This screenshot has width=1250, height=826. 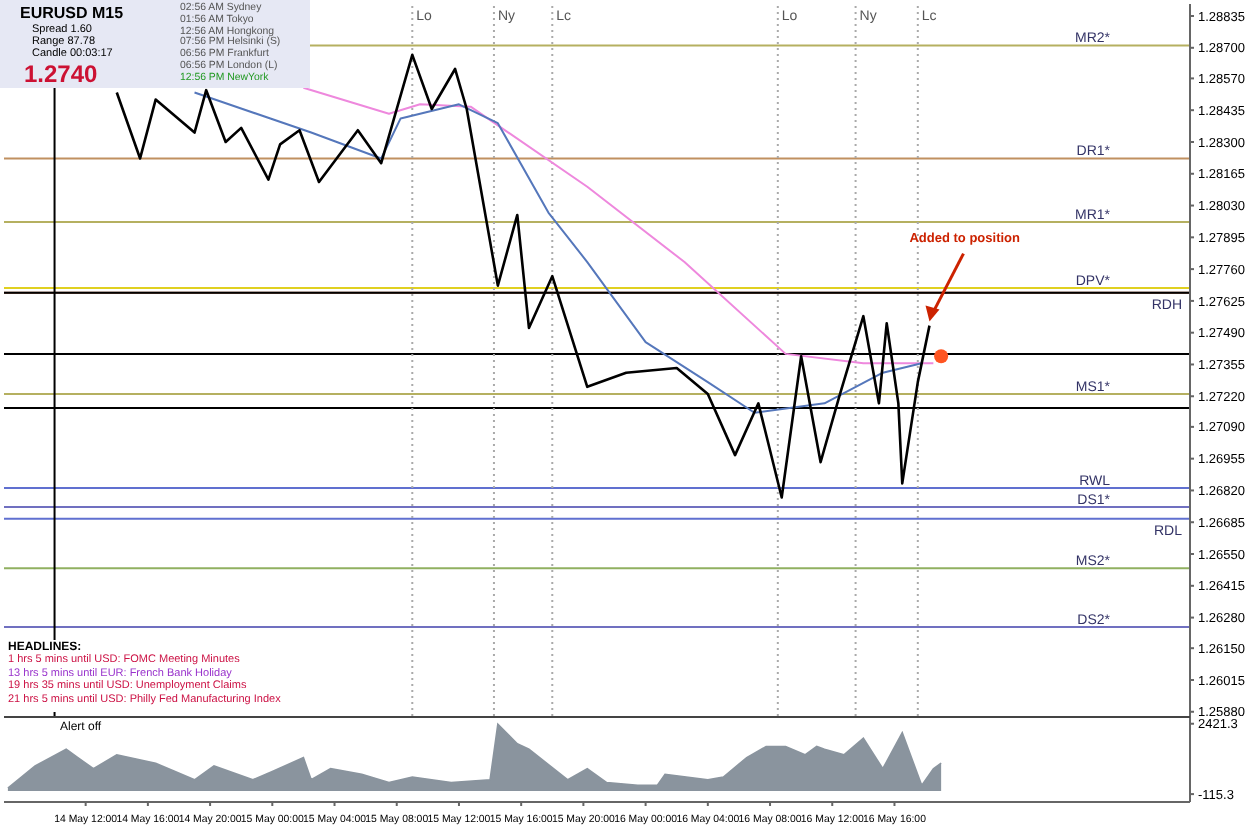 What do you see at coordinates (61, 74) in the screenshot?
I see `text: 1.2740` at bounding box center [61, 74].